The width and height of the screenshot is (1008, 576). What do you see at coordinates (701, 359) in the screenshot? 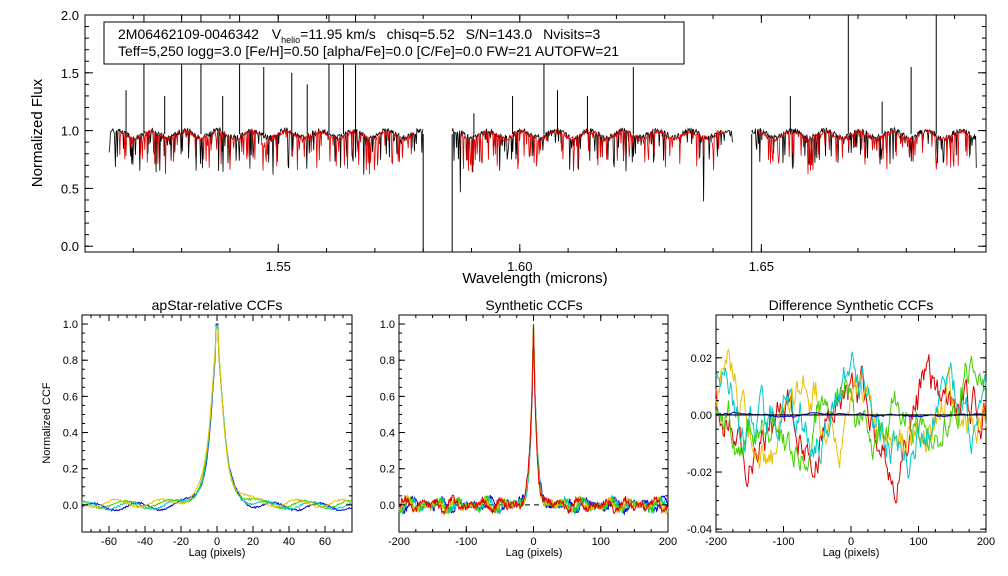
I see `ccf-difference-ytick-label: 0.02` at bounding box center [701, 359].